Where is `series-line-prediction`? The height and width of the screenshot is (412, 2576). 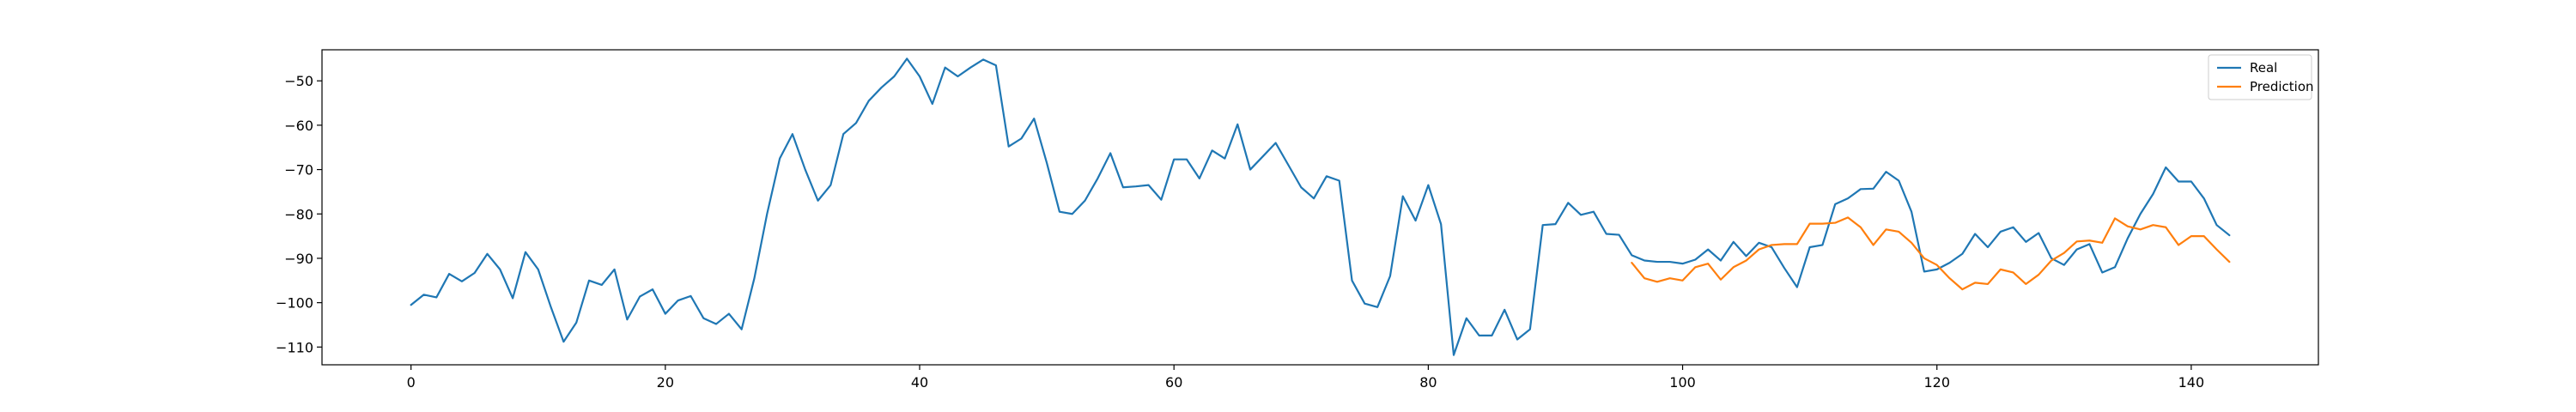
series-line-prediction is located at coordinates (1931, 253).